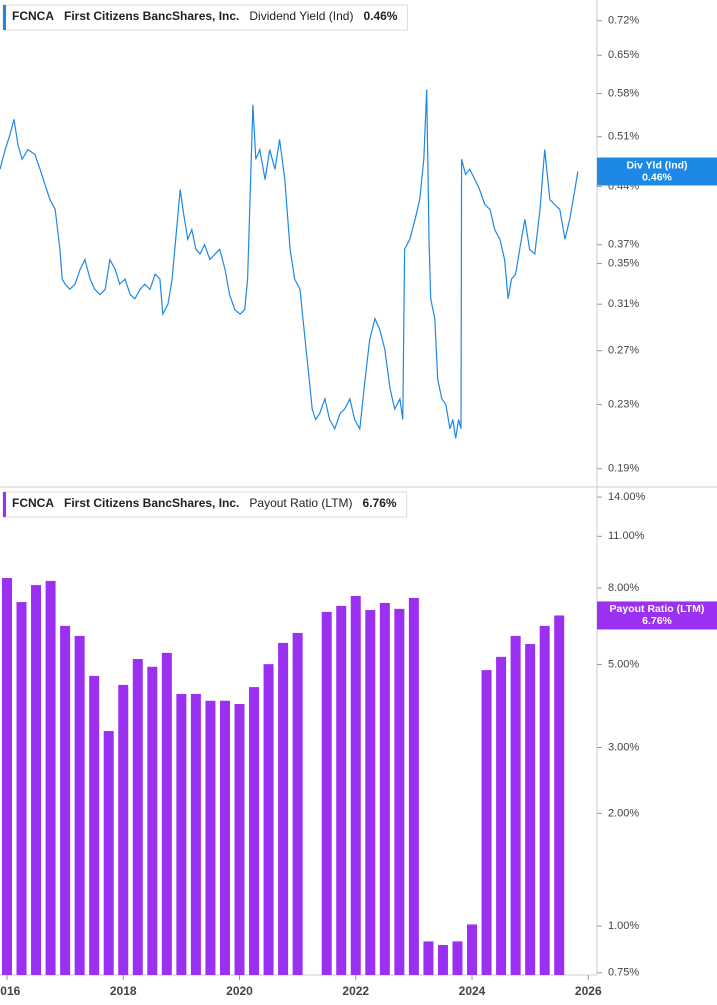 This screenshot has width=717, height=1005. What do you see at coordinates (239, 991) in the screenshot?
I see `x-tick-label: 2020` at bounding box center [239, 991].